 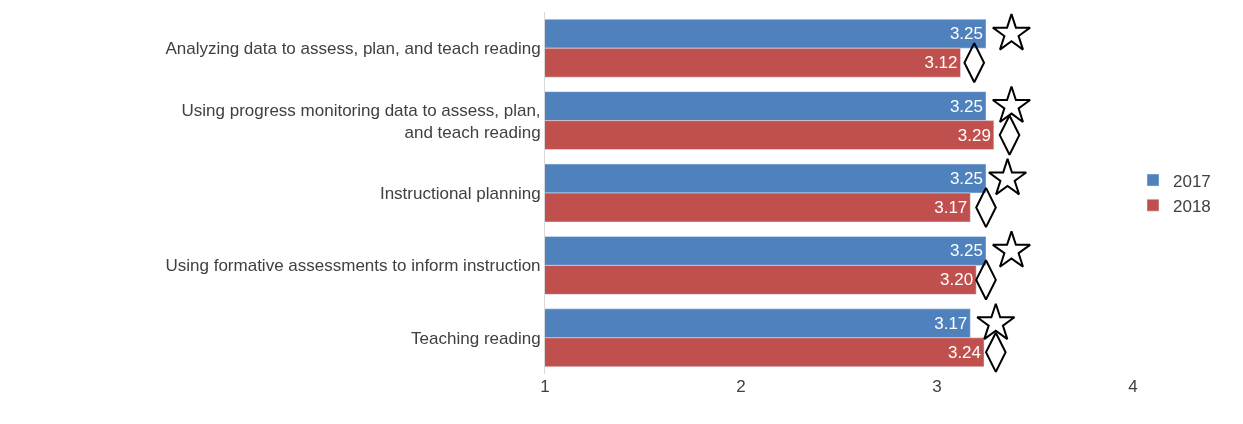 I want to click on data-label: 3.24, so click(x=964, y=352).